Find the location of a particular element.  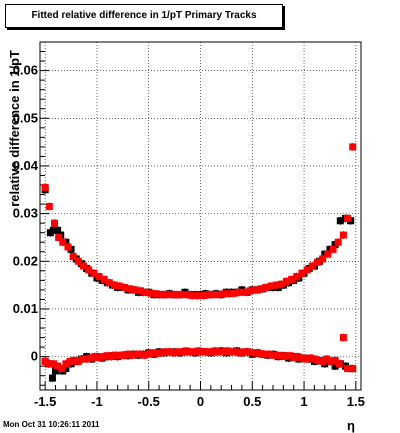

x-tick-label: -0.5 is located at coordinates (149, 401).